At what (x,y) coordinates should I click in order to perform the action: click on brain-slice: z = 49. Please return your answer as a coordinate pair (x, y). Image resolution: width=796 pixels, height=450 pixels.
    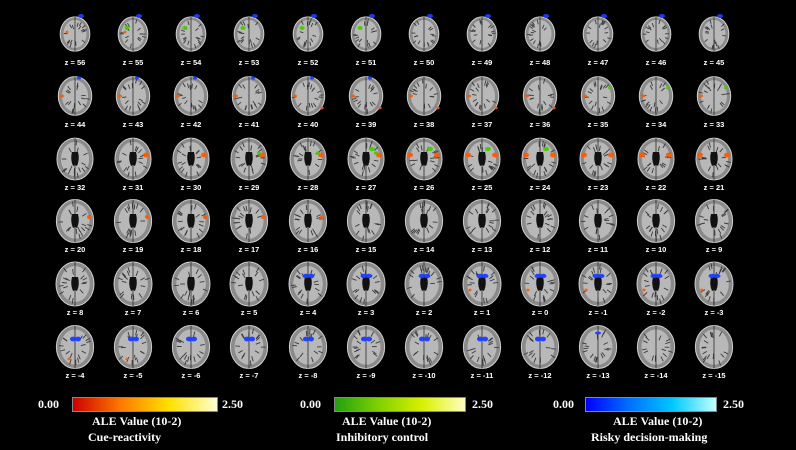
    Looking at the image, I should click on (482, 39).